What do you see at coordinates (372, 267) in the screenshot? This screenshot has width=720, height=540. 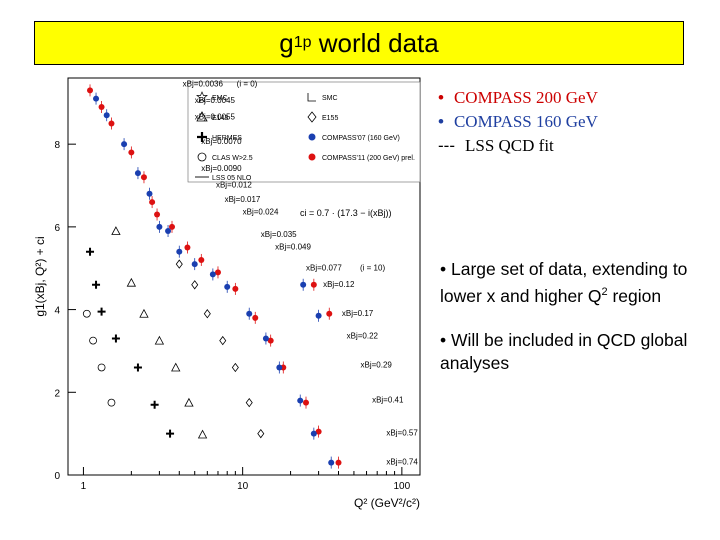 I see `bin-note: (i = 10)` at bounding box center [372, 267].